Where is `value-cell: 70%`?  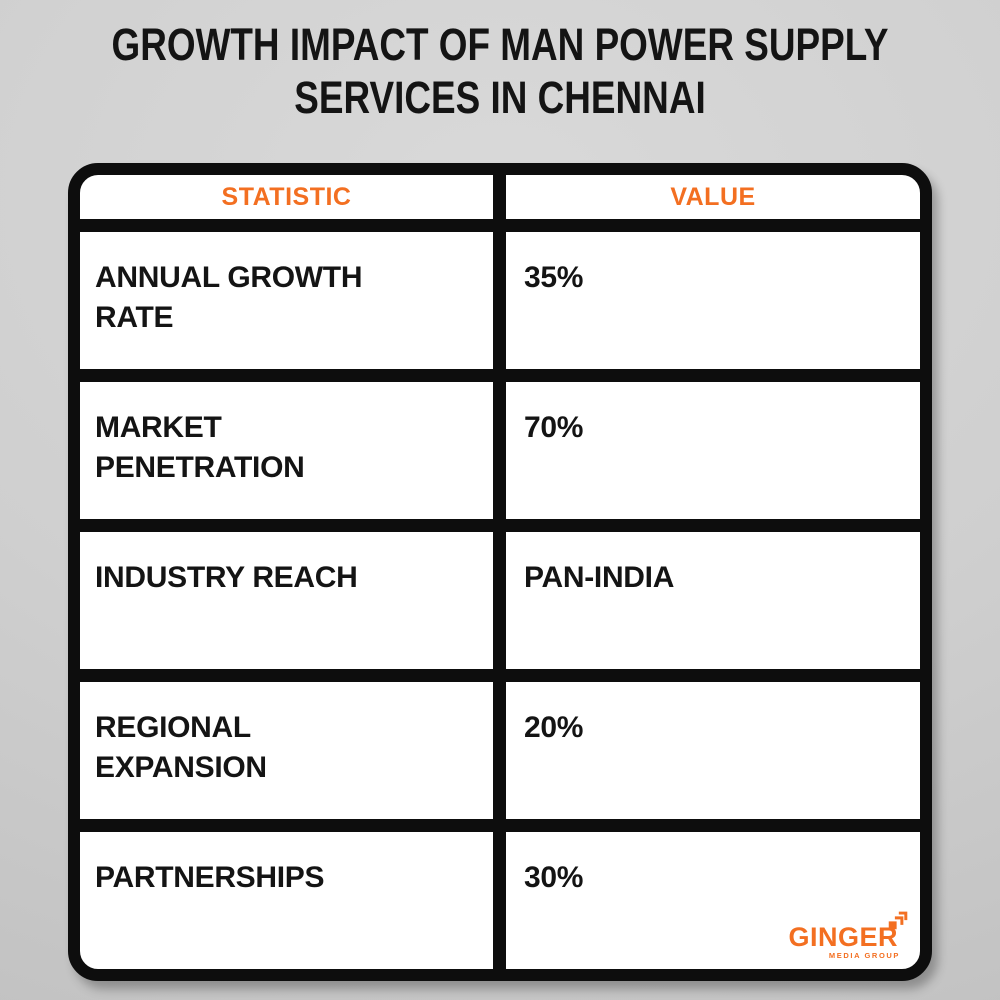
value-cell: 70% is located at coordinates (706, 450).